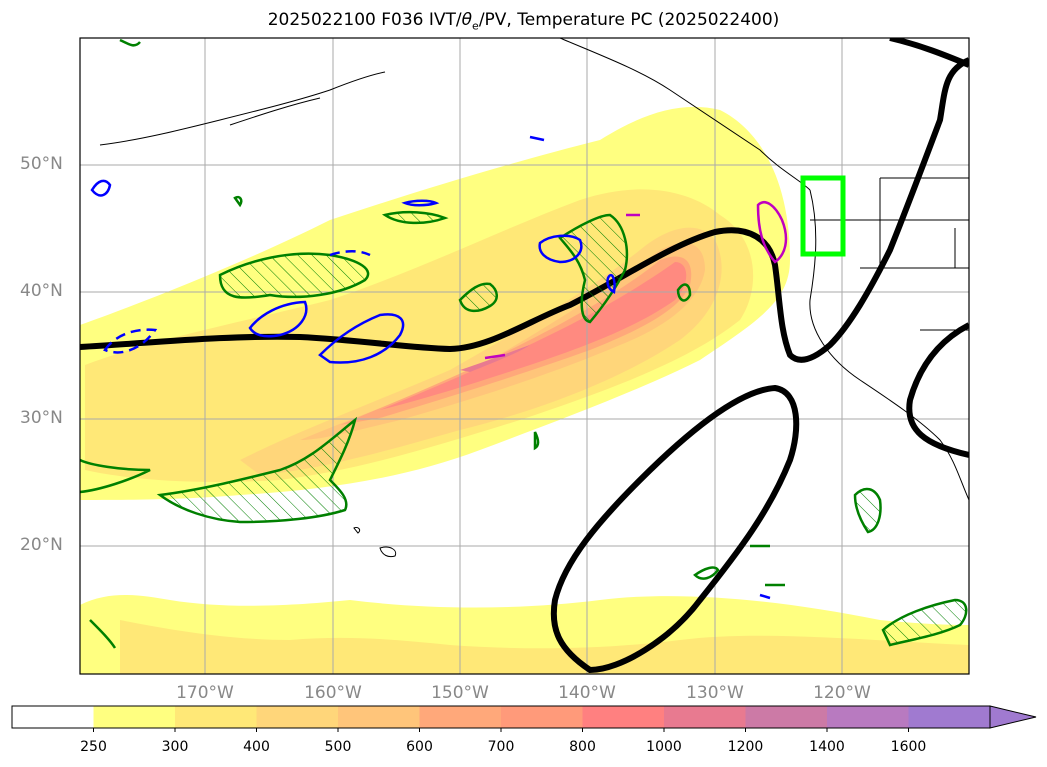  What do you see at coordinates (715, 693) in the screenshot?
I see `lon-label: 130°W` at bounding box center [715, 693].